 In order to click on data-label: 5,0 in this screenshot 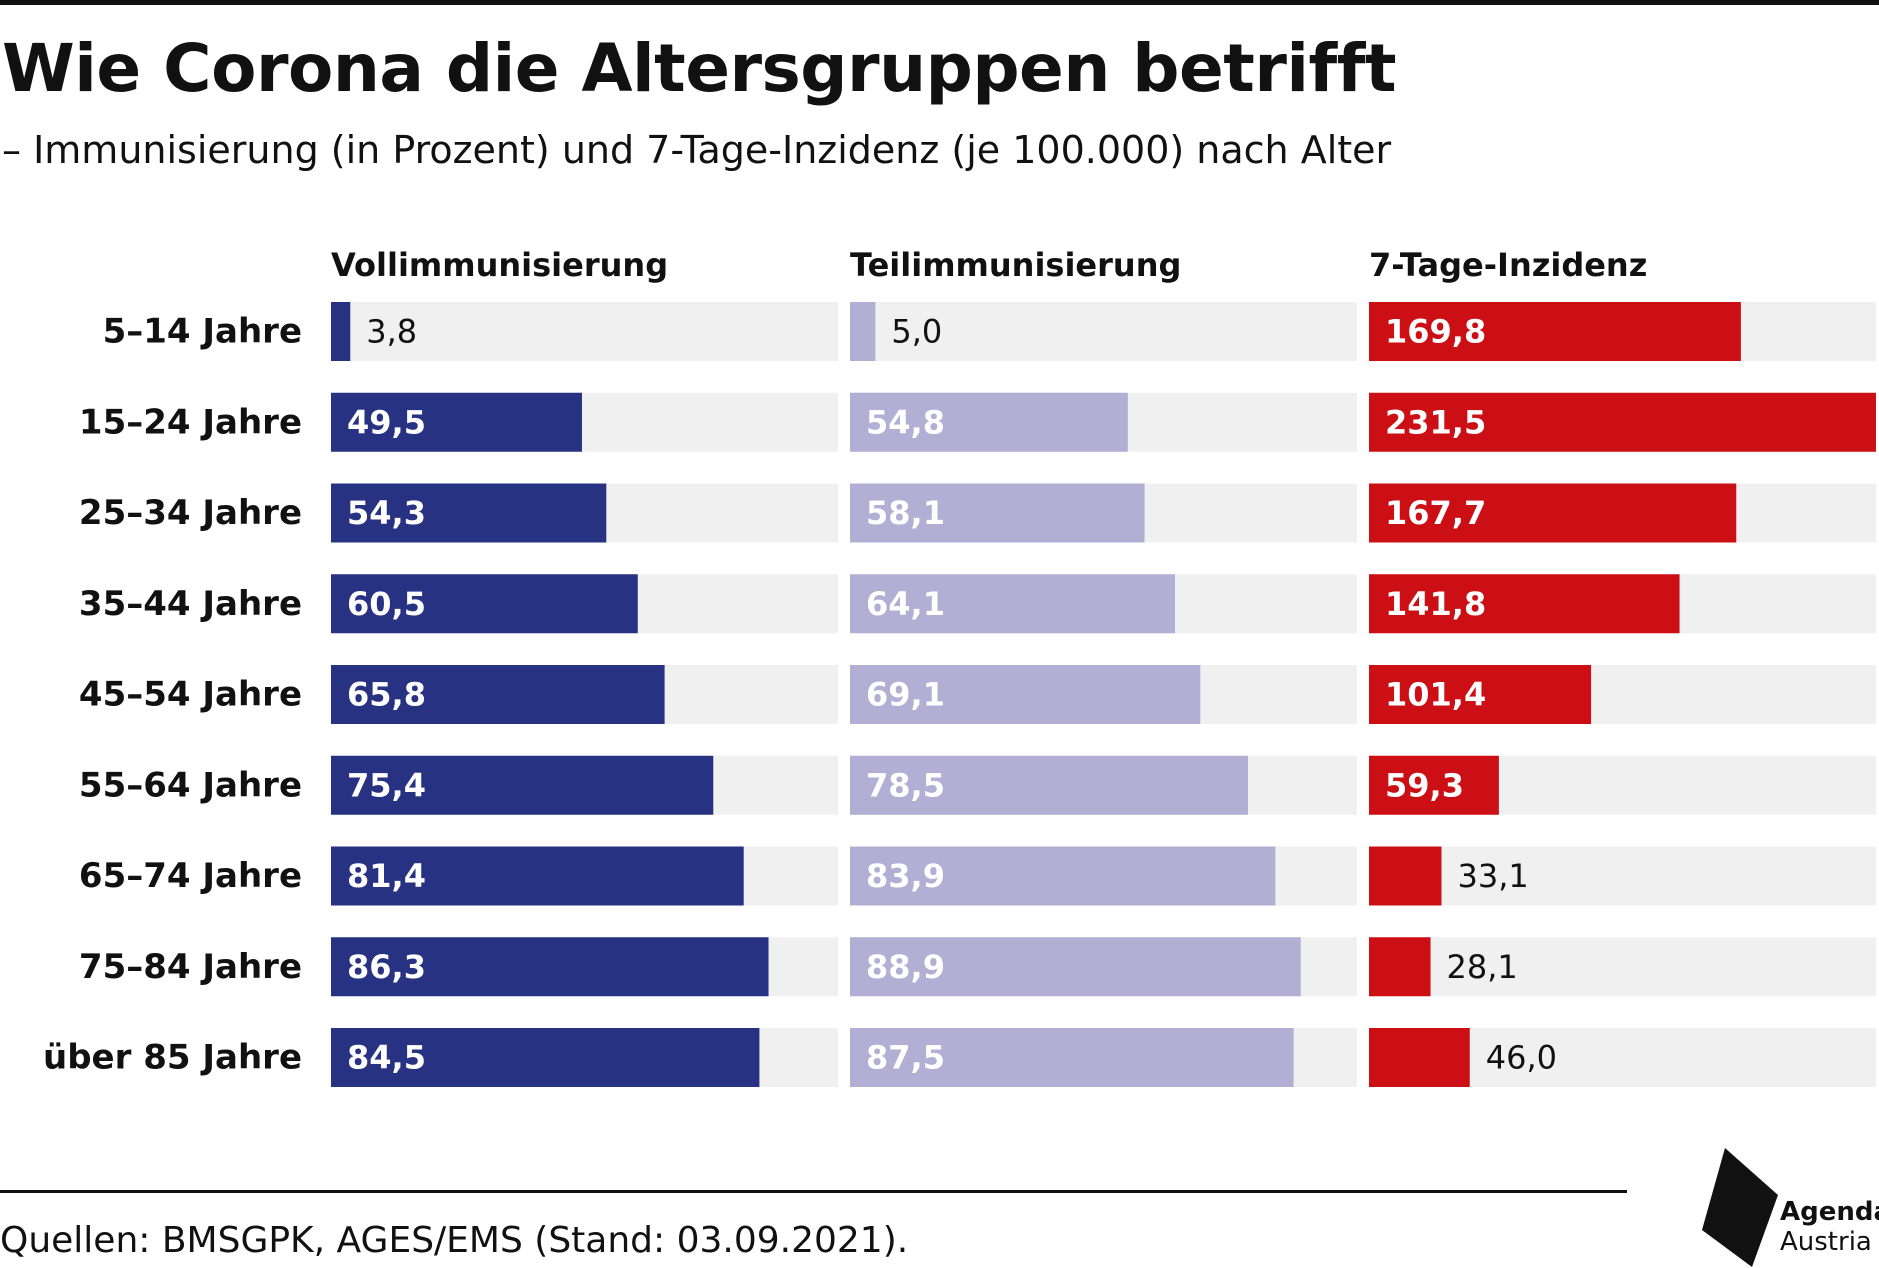, I will do `click(916, 332)`.